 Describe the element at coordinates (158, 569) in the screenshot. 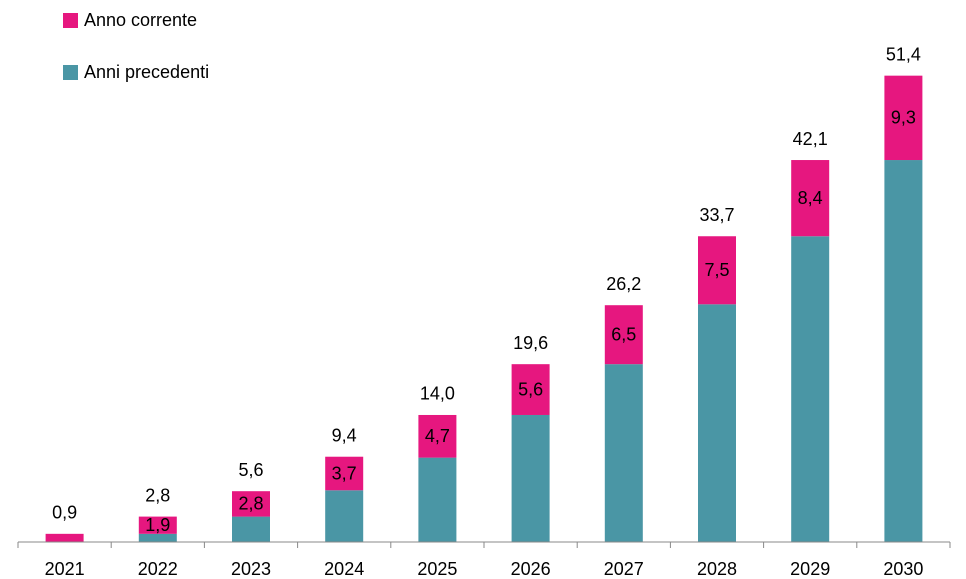

I see `x-tick-label: 2022` at that location.